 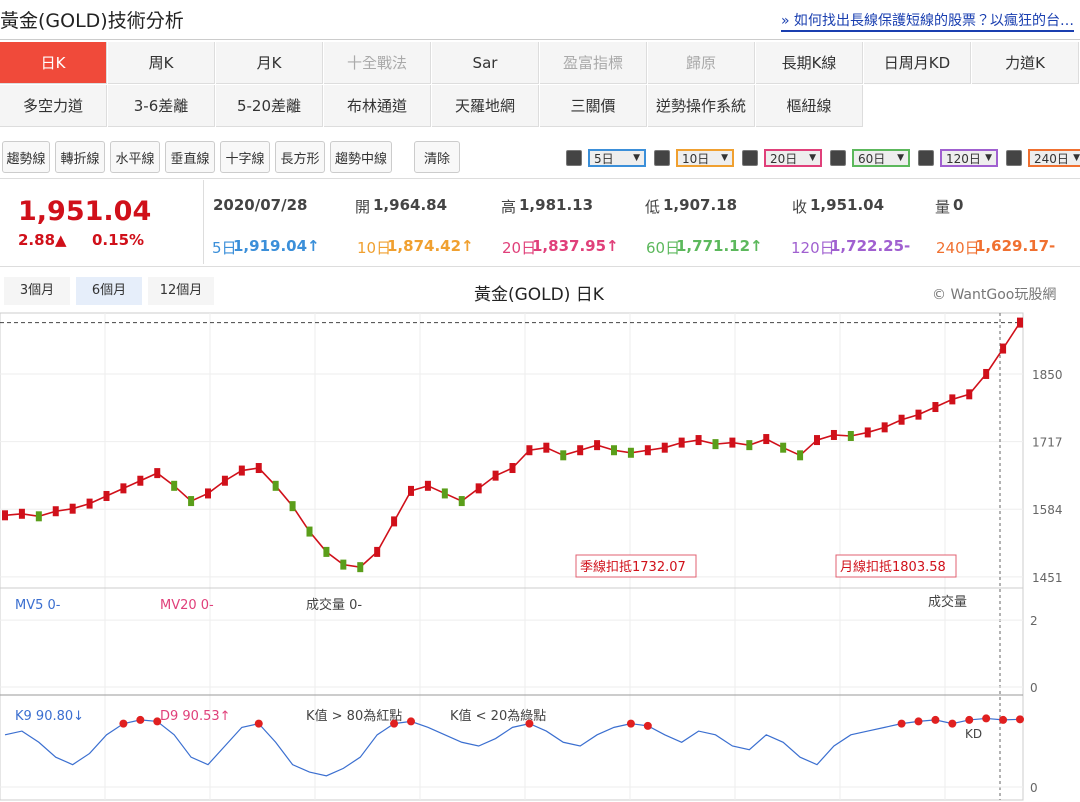 I want to click on field-label: 量, so click(x=943, y=207).